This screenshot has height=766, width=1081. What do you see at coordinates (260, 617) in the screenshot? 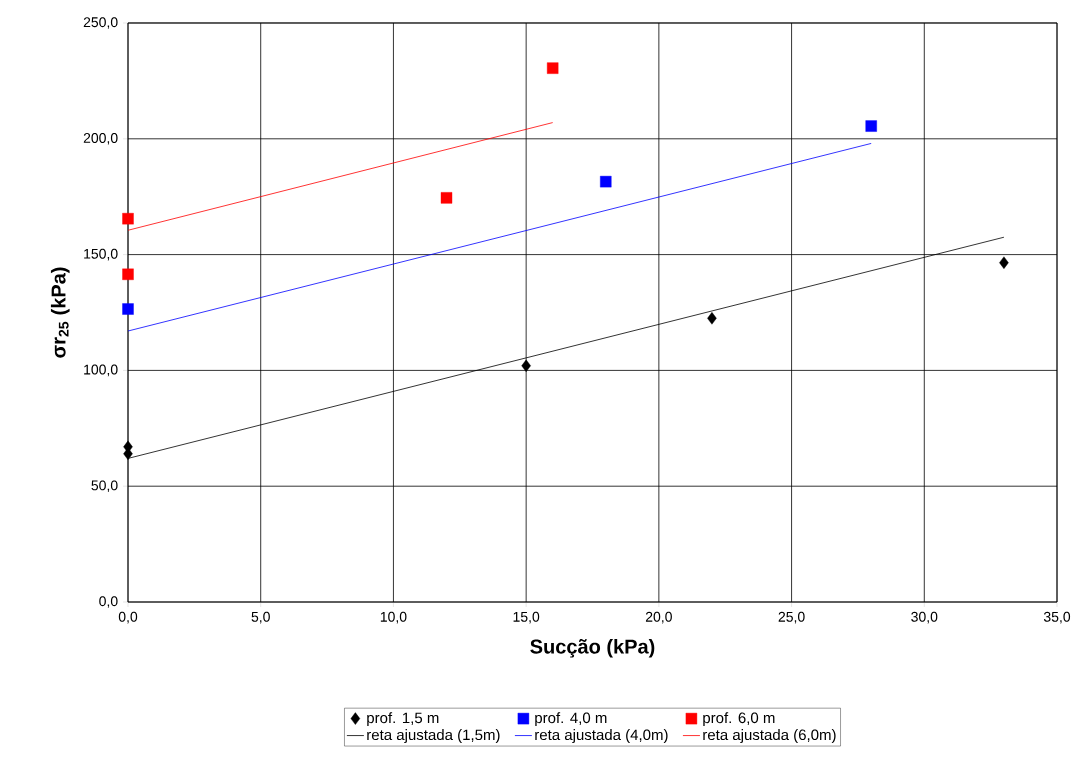
I see `x-tick-label: 5,0` at bounding box center [260, 617].